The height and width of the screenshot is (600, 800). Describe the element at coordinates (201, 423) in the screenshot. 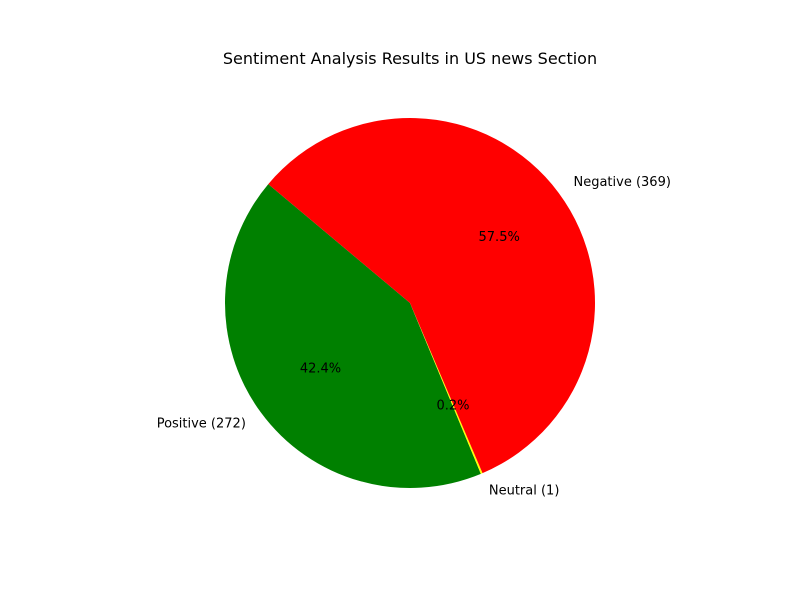

I see `slice-label-positive: Positive (272)` at that location.